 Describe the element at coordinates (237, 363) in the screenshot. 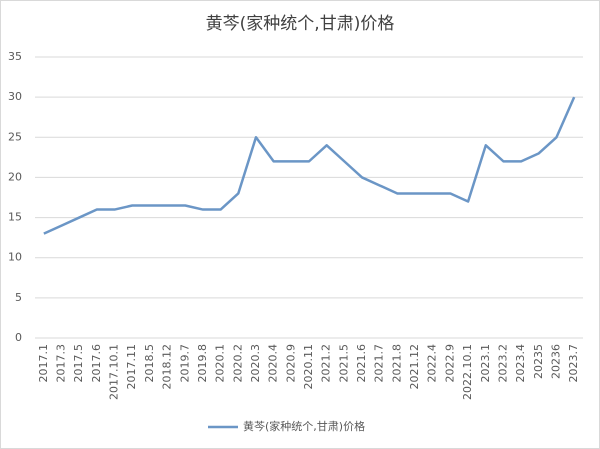

I see `x-tick-label: 2020.2` at that location.